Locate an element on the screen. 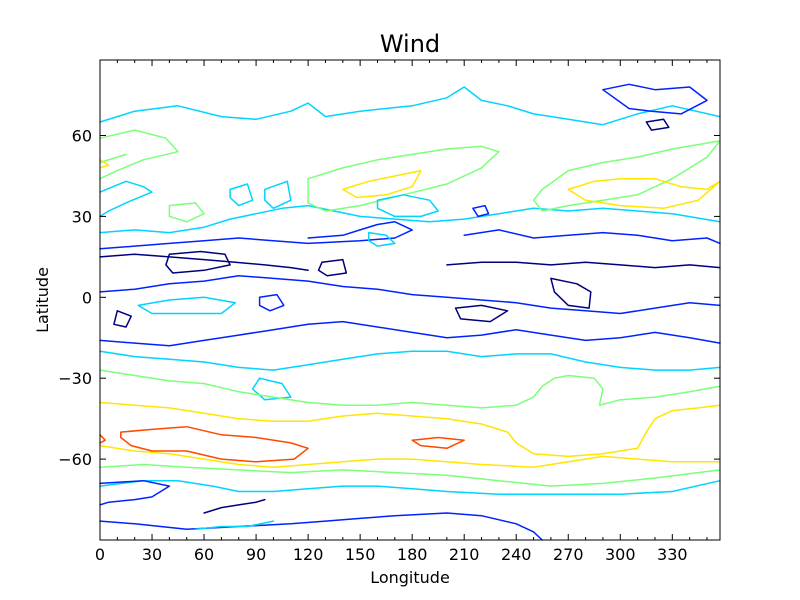 Image resolution: width=800 pixels, height=600 pixels. y-tick-label-0: 0 is located at coordinates (87, 297).